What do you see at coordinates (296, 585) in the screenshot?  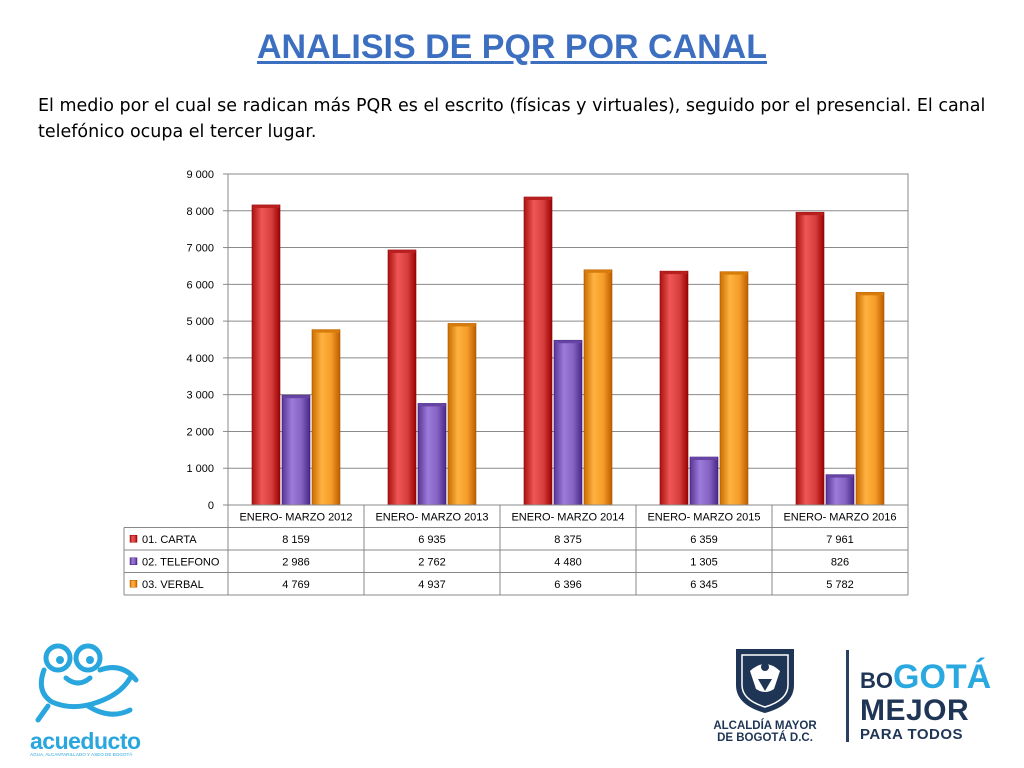 I see `data-label: 4 769` at bounding box center [296, 585].